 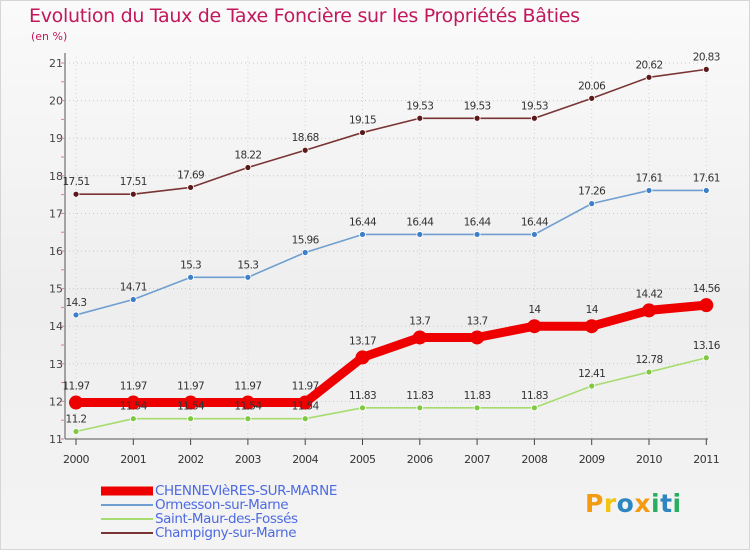 I want to click on proxiti-logo: Proxiti, so click(x=633, y=503).